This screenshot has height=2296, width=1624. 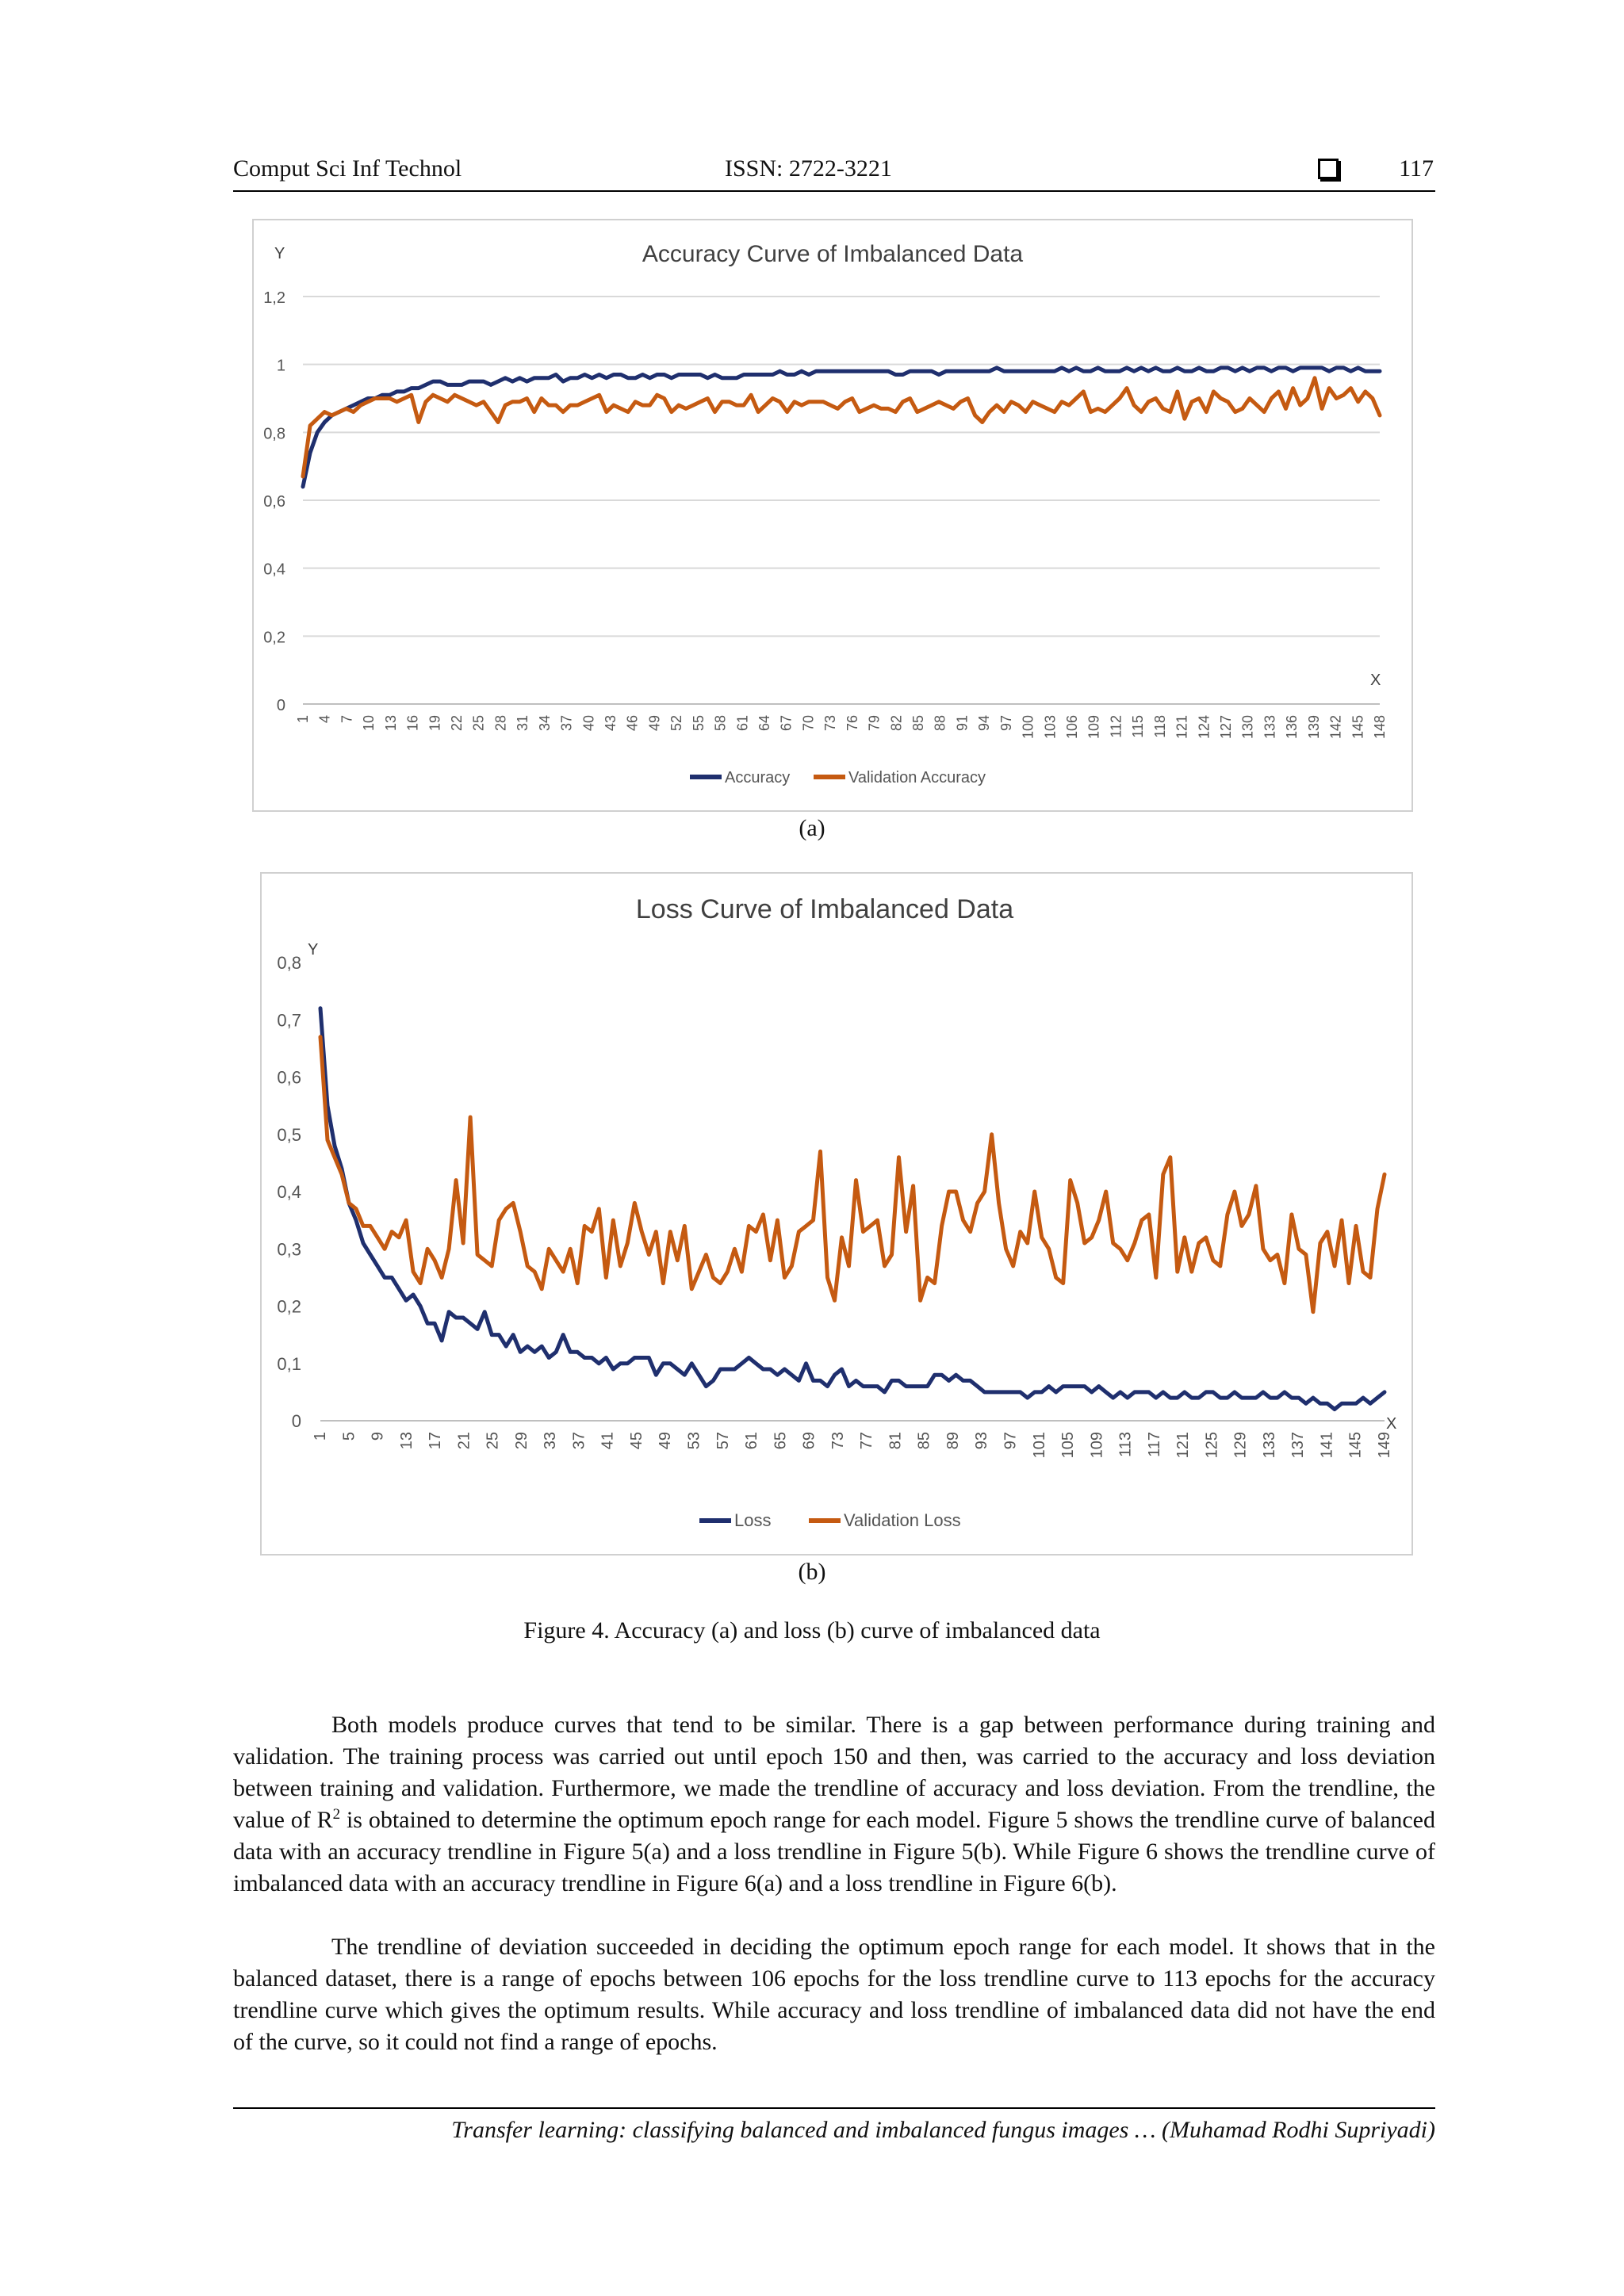 What do you see at coordinates (1204, 727) in the screenshot?
I see `x-tick-label: 124` at bounding box center [1204, 727].